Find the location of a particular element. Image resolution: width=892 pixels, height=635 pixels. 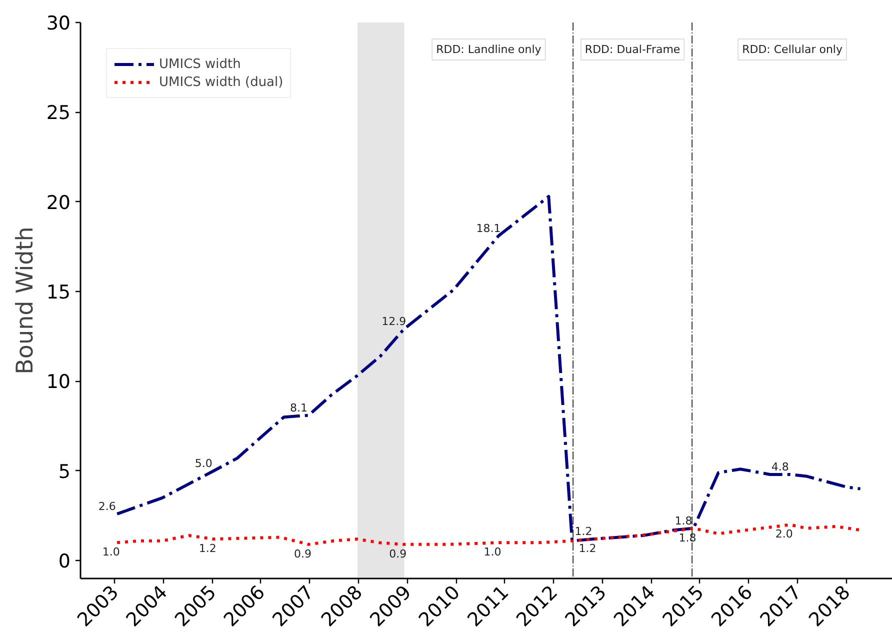

legend-label: UMICS width (dual) is located at coordinates (221, 82).